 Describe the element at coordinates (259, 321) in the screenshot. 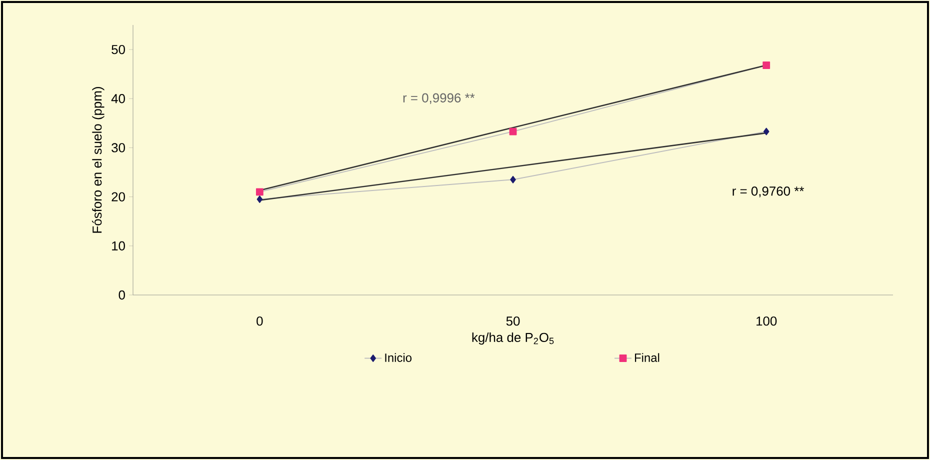

I see `x-tick-label: 0` at that location.